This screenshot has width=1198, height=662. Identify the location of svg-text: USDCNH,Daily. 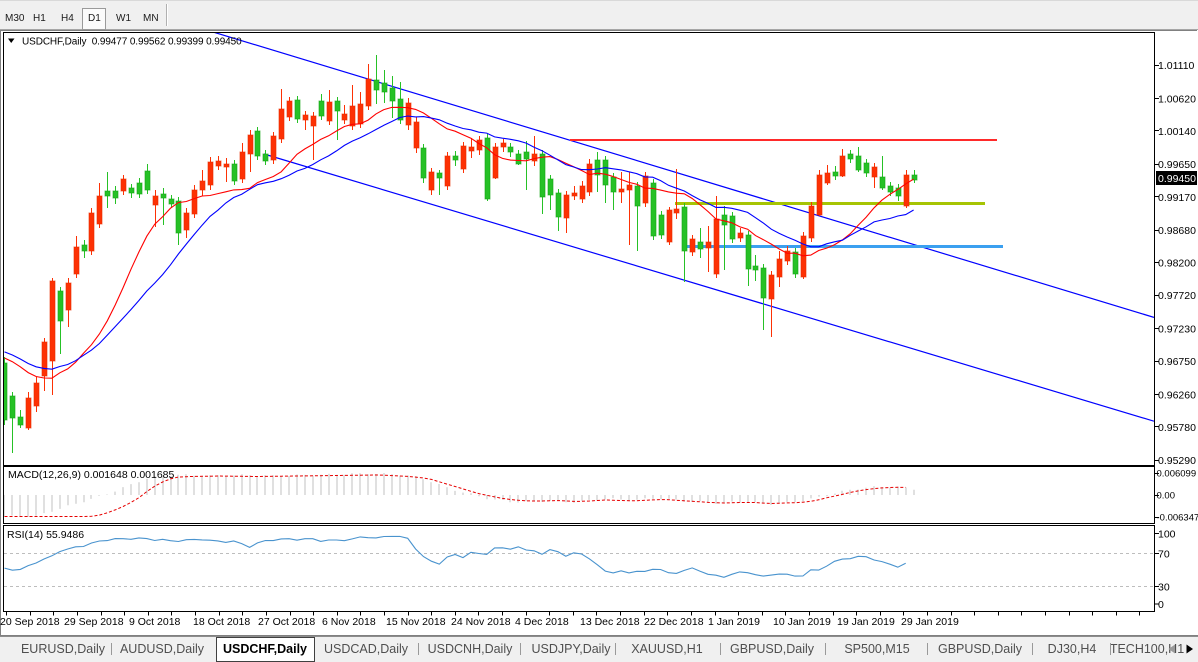
(470, 649).